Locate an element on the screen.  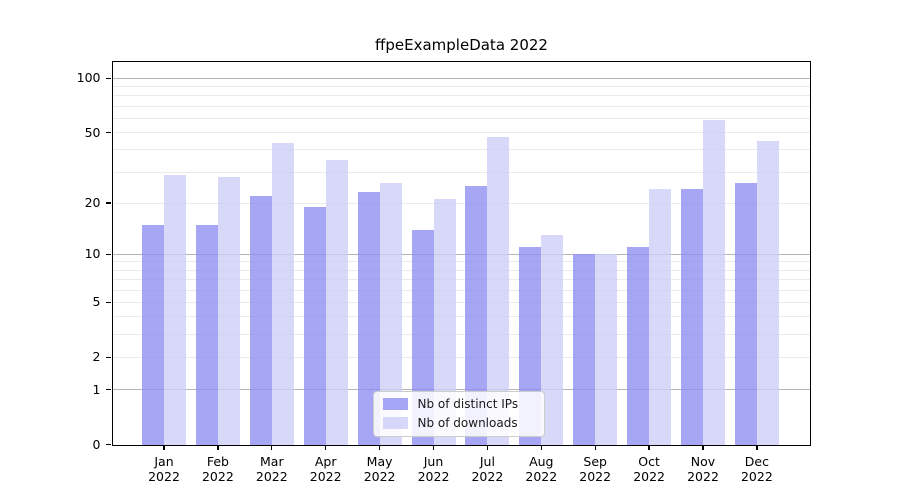
y-tick-label-20: 20 is located at coordinates (92, 202).